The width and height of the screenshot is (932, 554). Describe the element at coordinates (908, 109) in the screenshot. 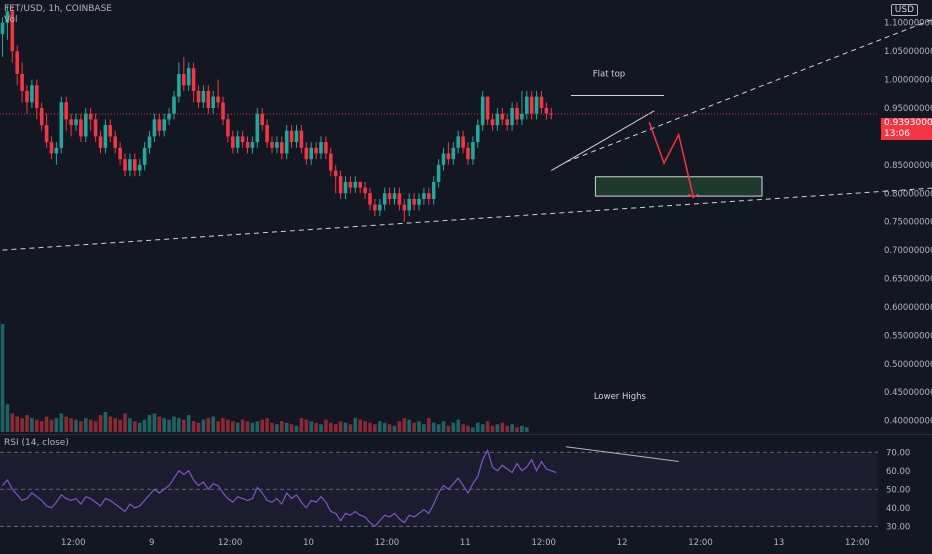

I see `price-tick-label: 0.95000000` at that location.